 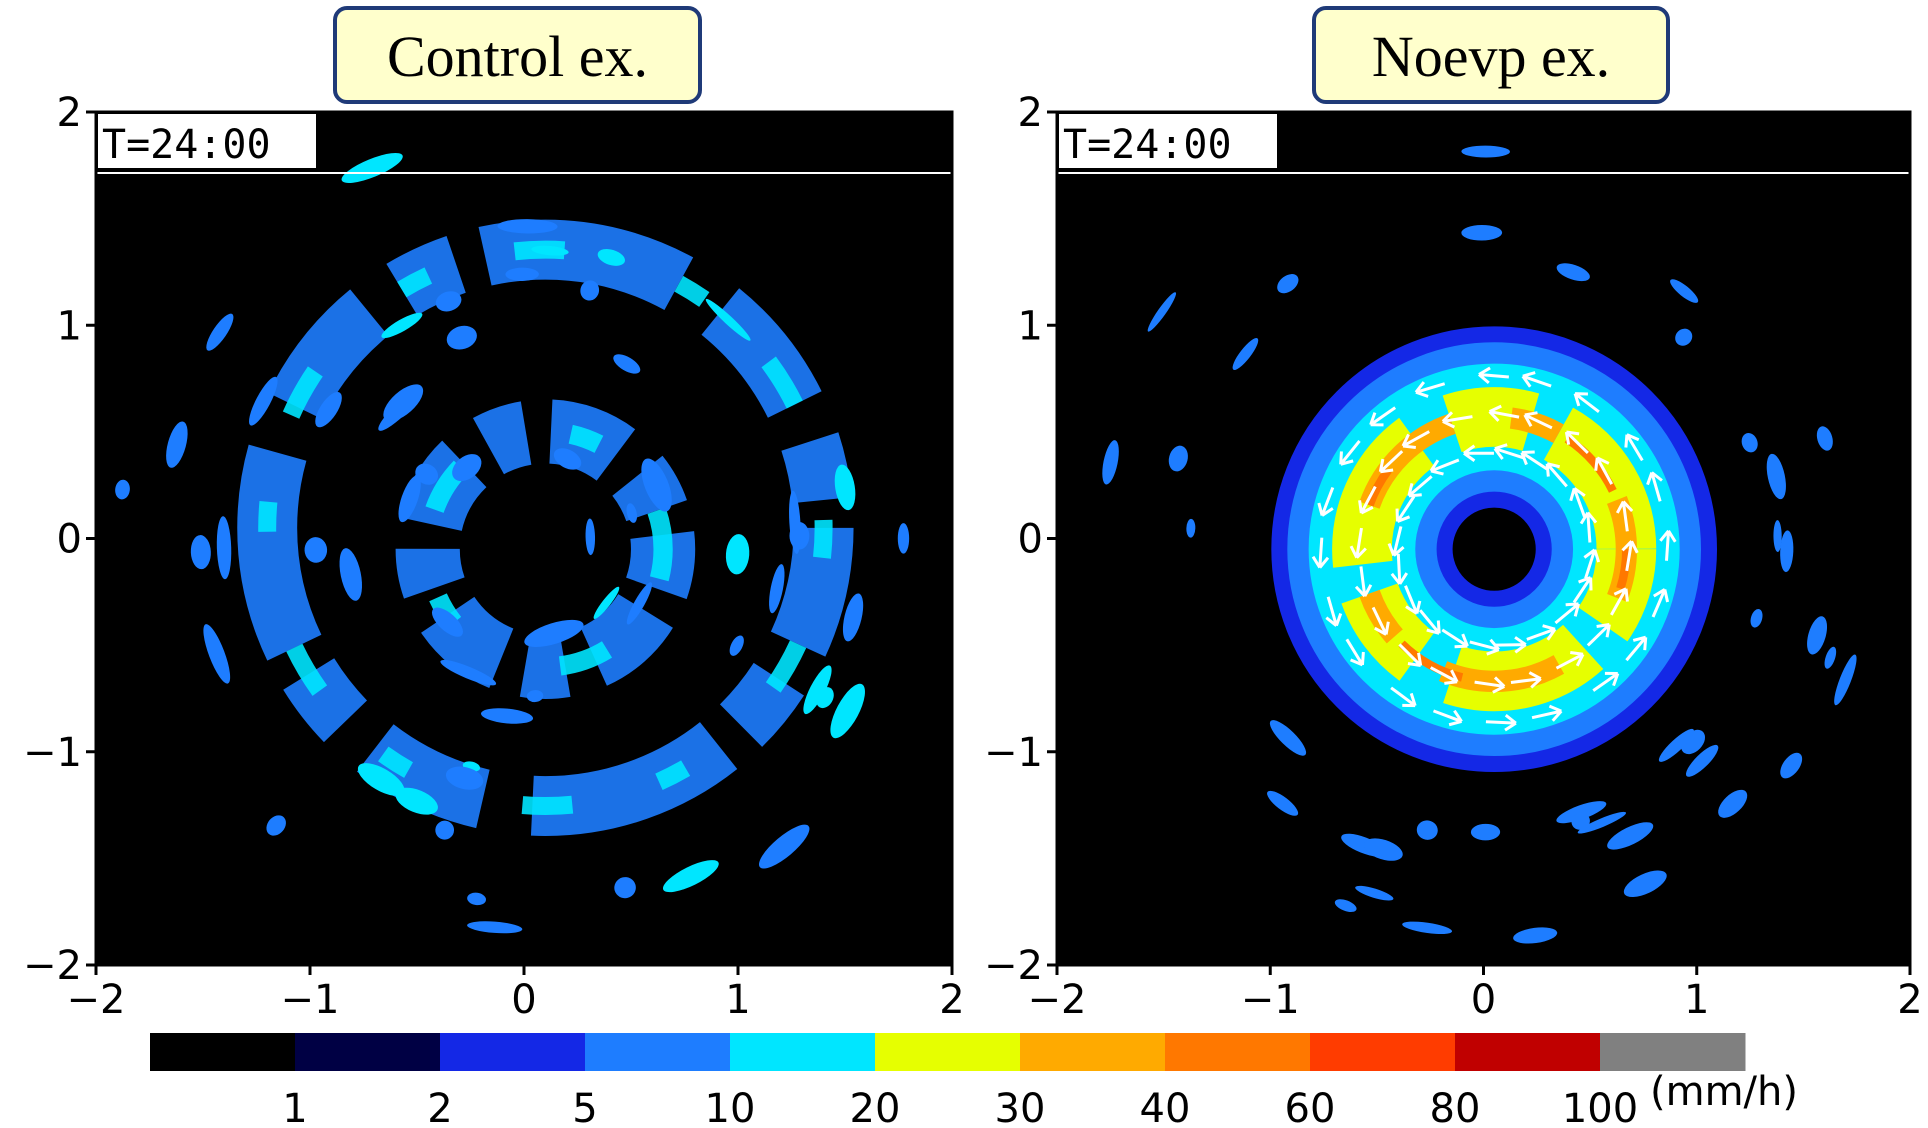 I want to click on panel-title: Noevp ex., so click(x=1491, y=56).